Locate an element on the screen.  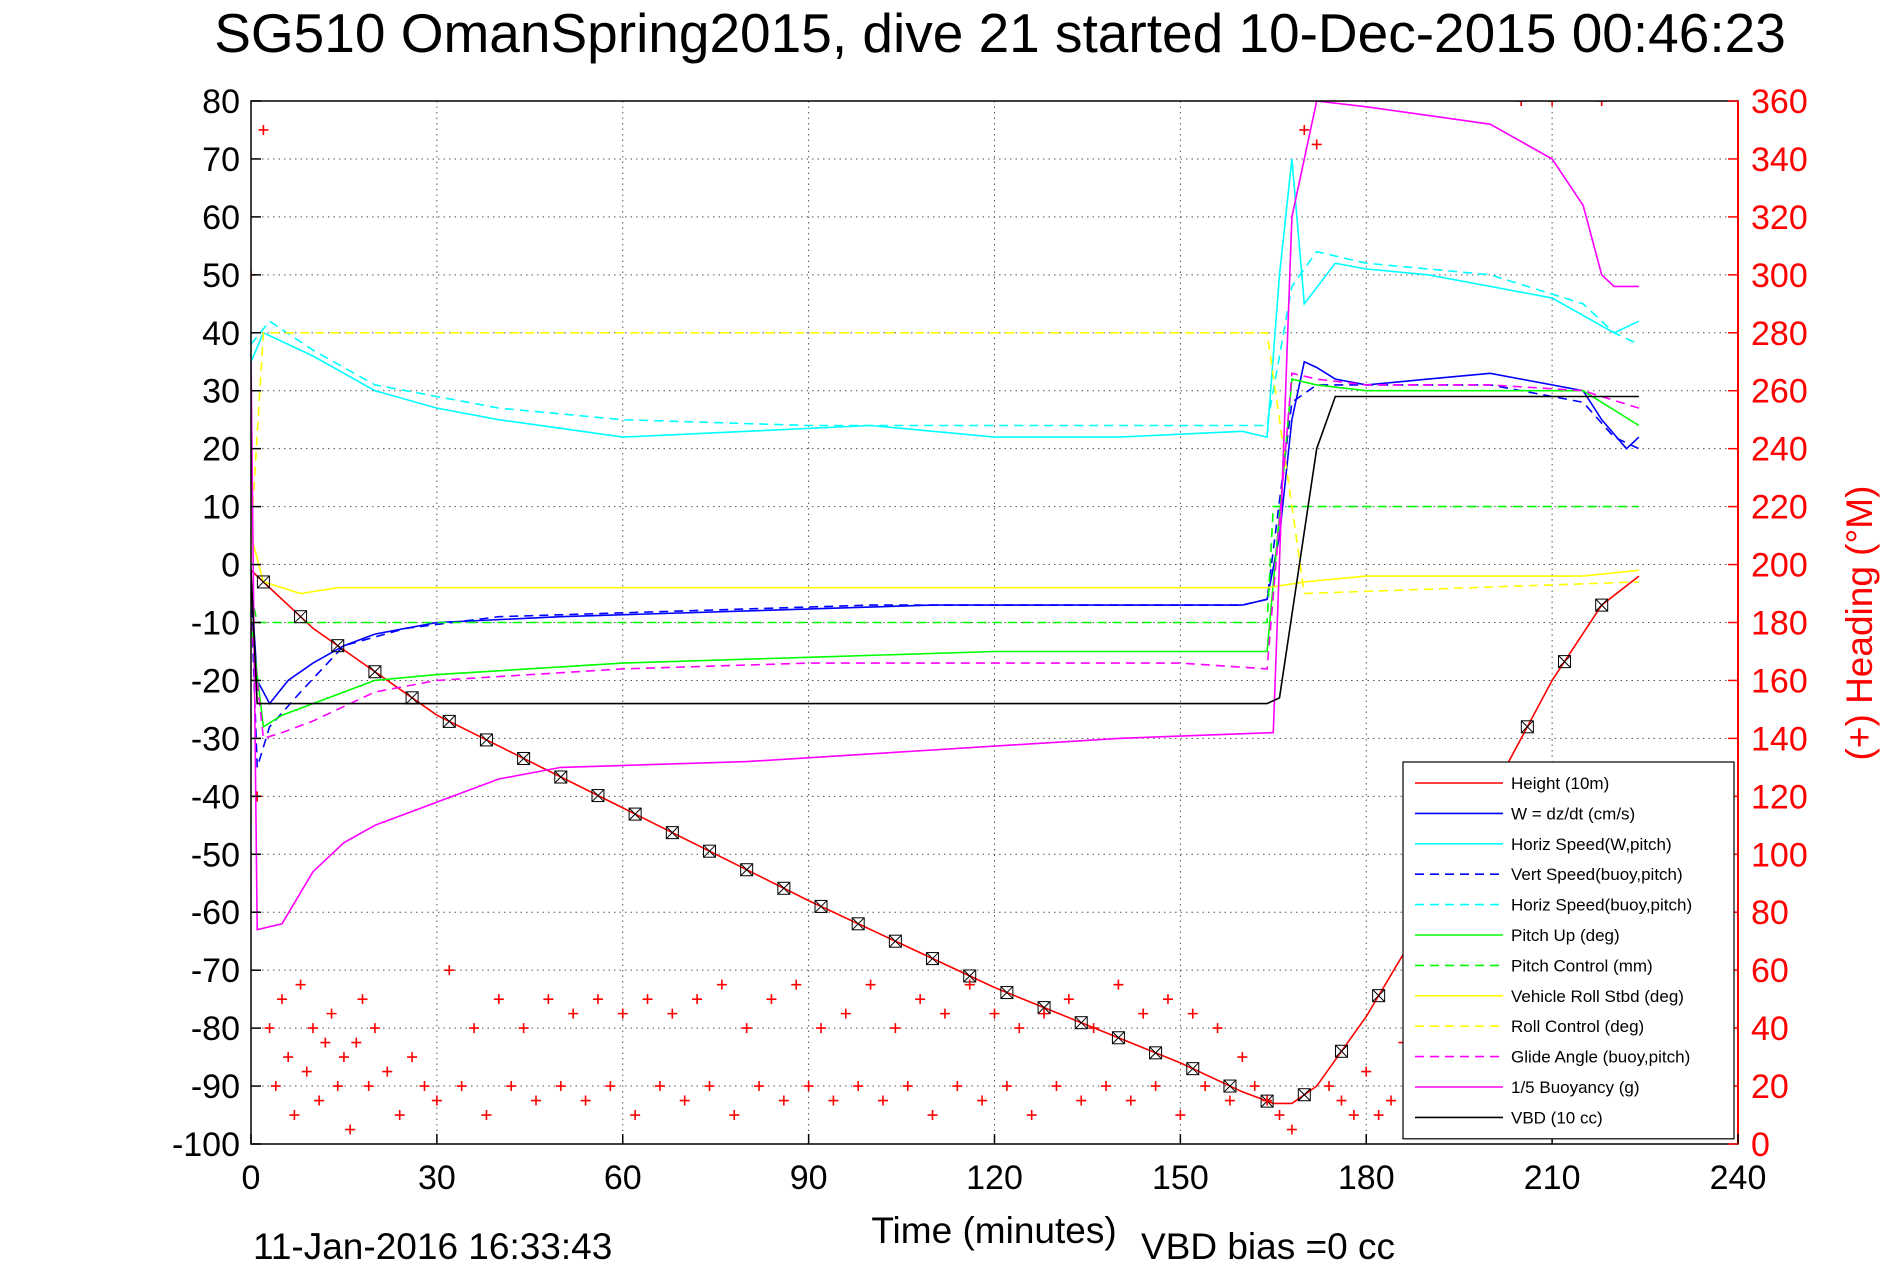
legend-label: VBD (10 cc) is located at coordinates (1557, 1117).